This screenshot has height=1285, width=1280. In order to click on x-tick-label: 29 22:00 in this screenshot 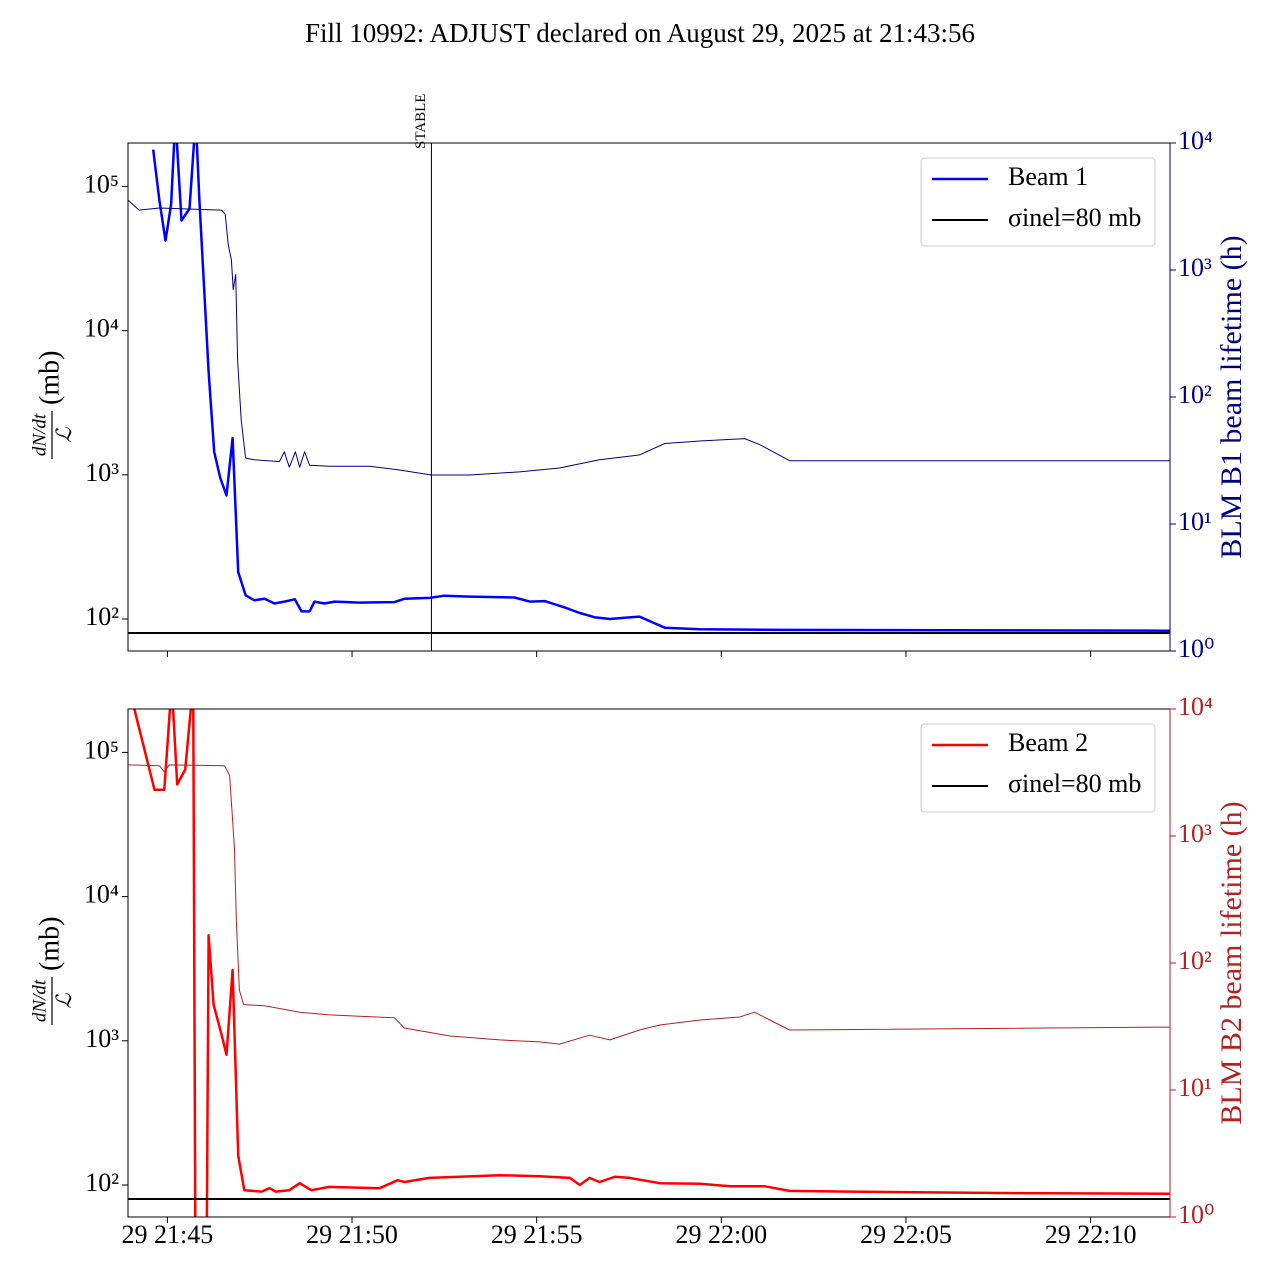, I will do `click(721, 1234)`.